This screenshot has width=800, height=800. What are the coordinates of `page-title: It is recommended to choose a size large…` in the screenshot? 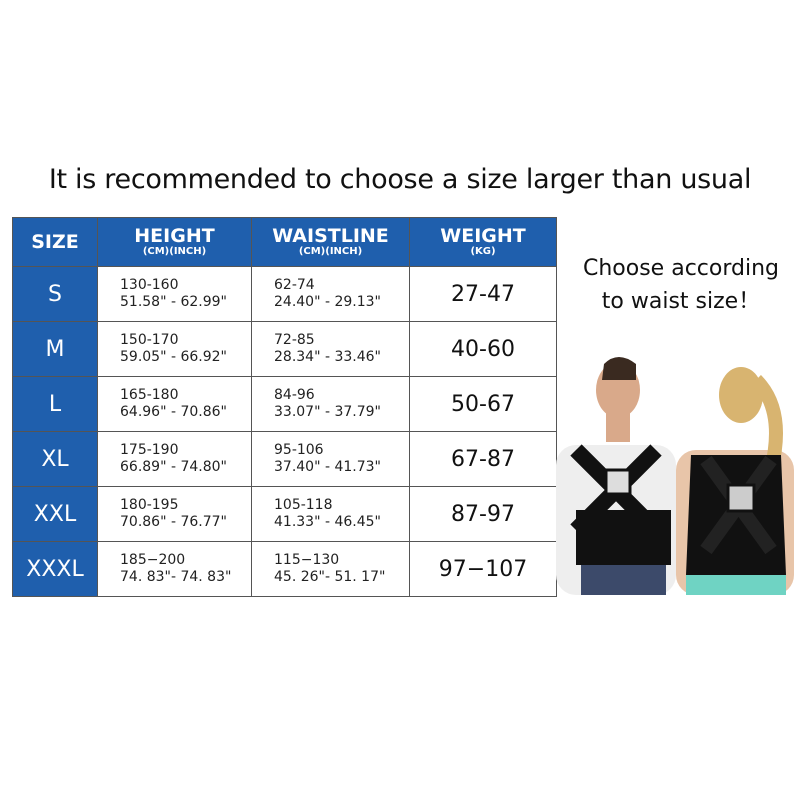 It's located at (400, 179).